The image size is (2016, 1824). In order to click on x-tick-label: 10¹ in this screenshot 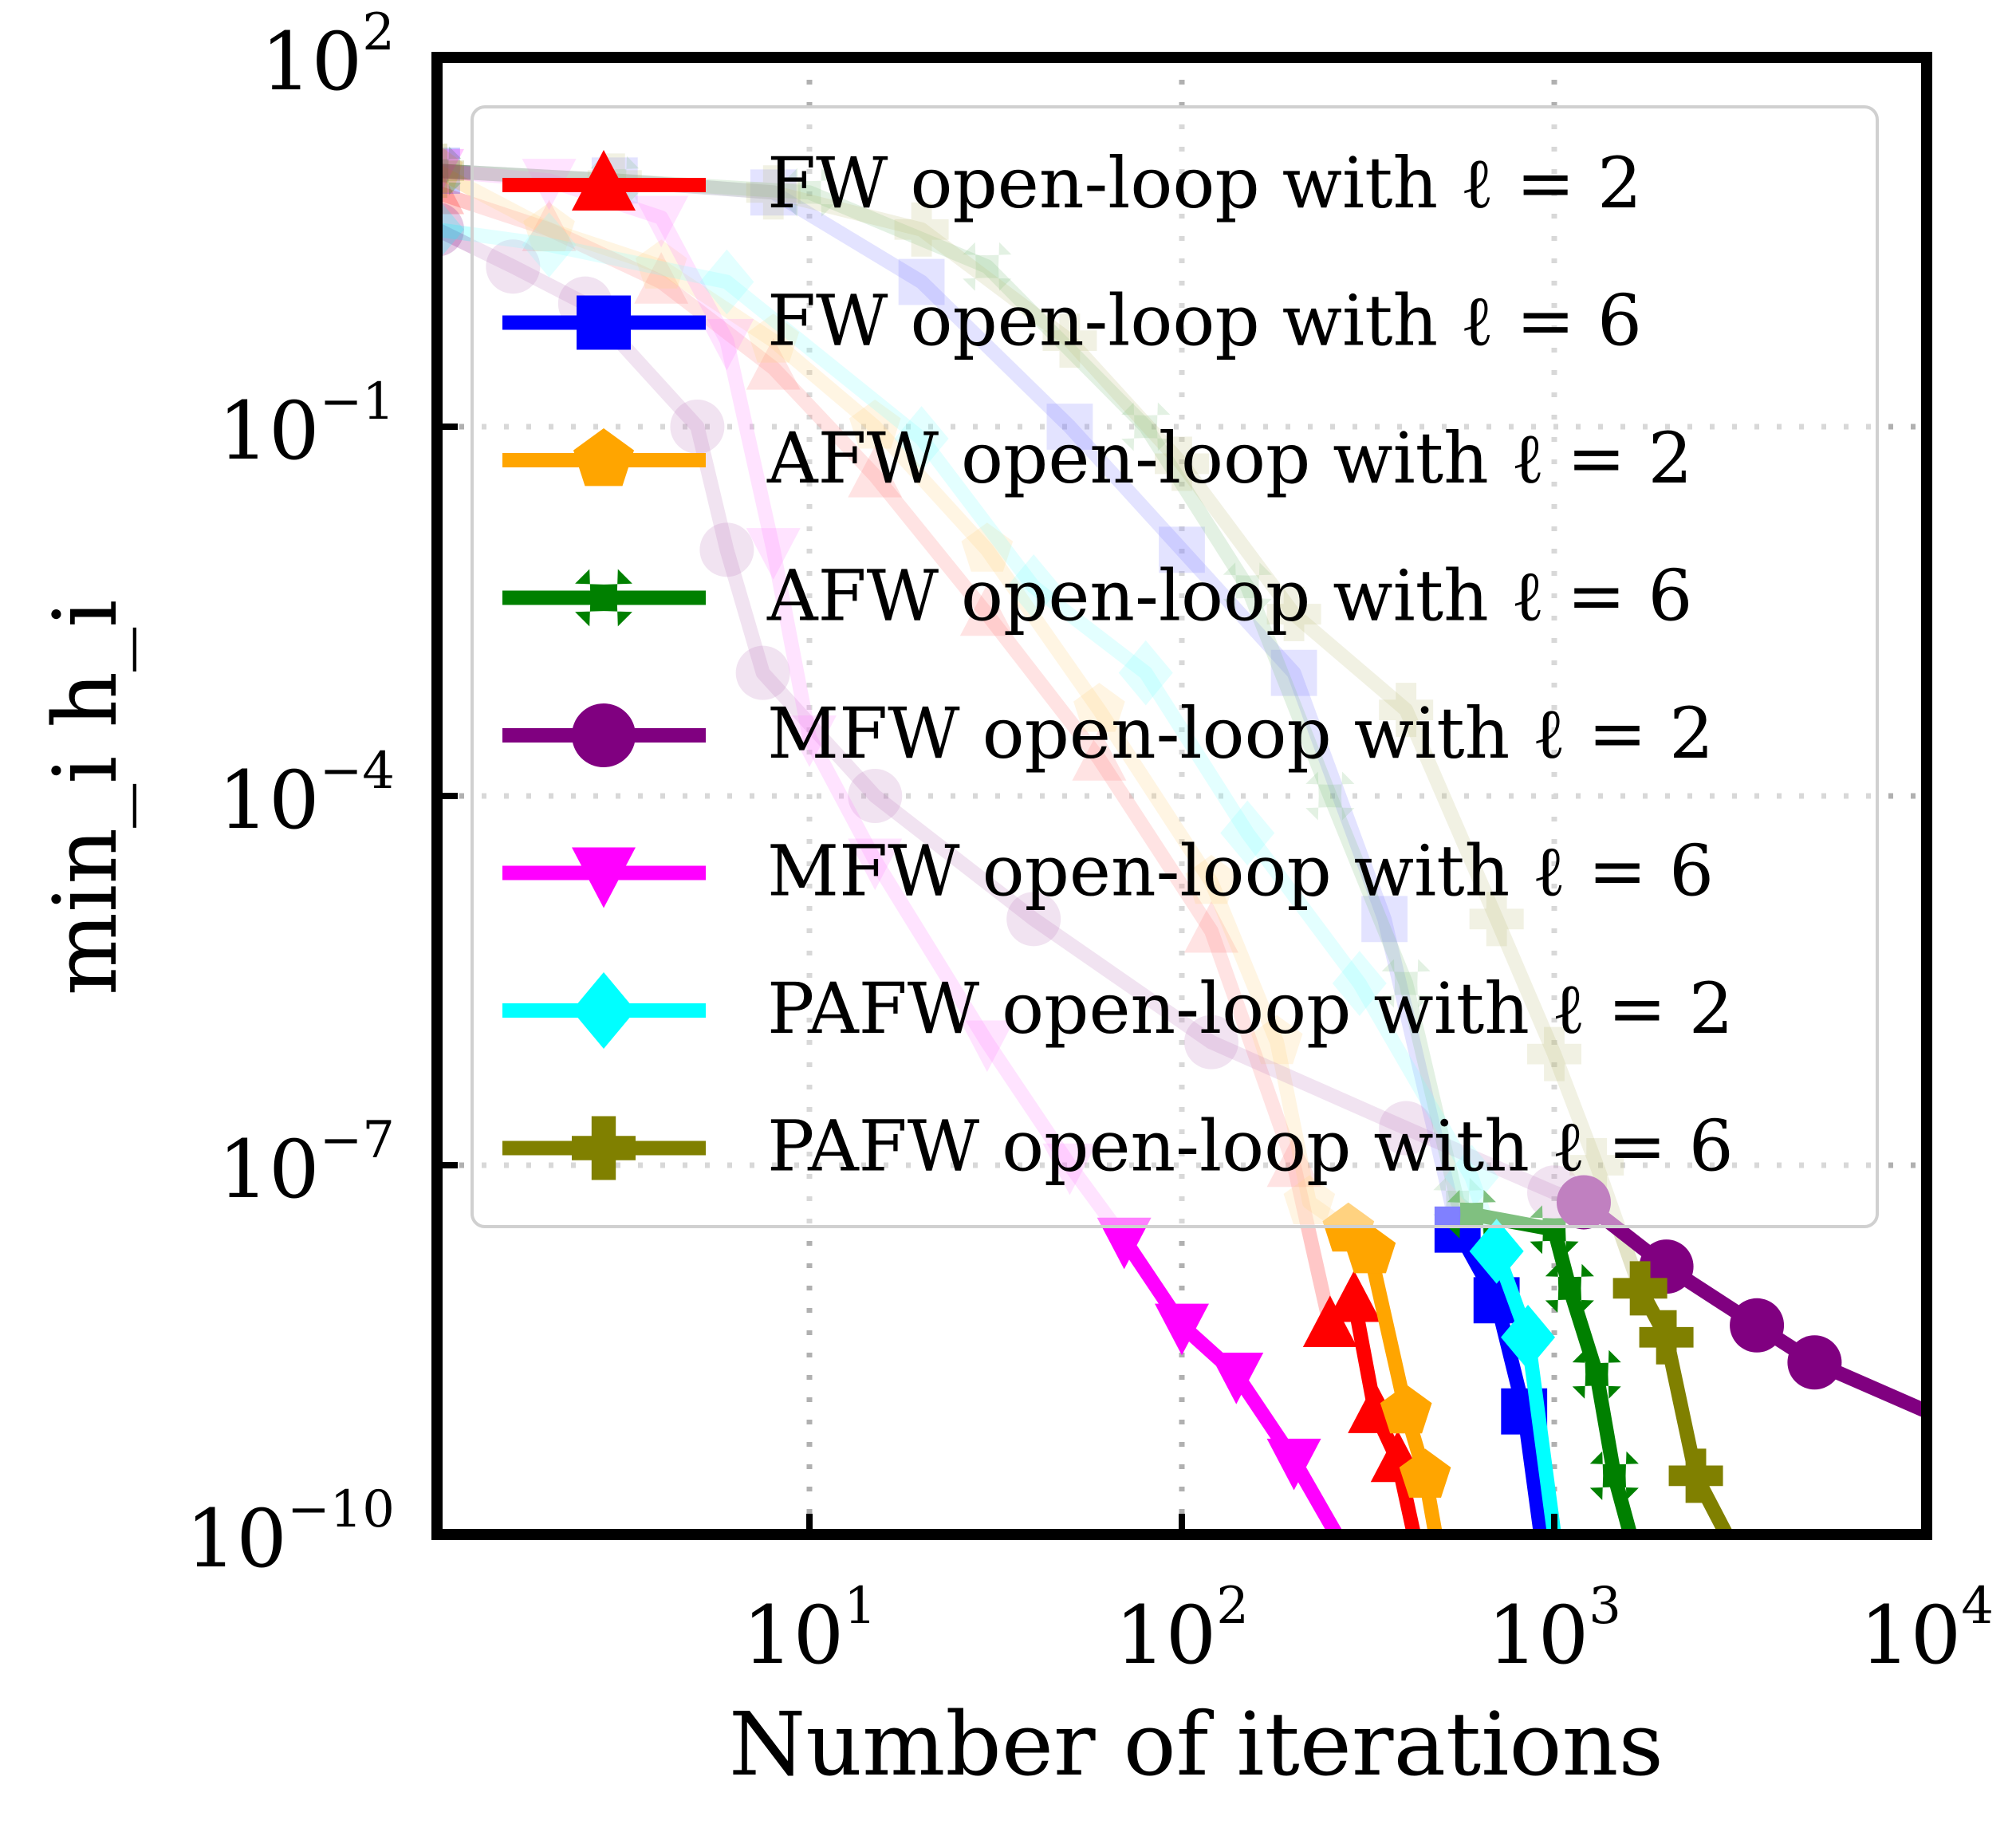, I will do `click(809, 1630)`.